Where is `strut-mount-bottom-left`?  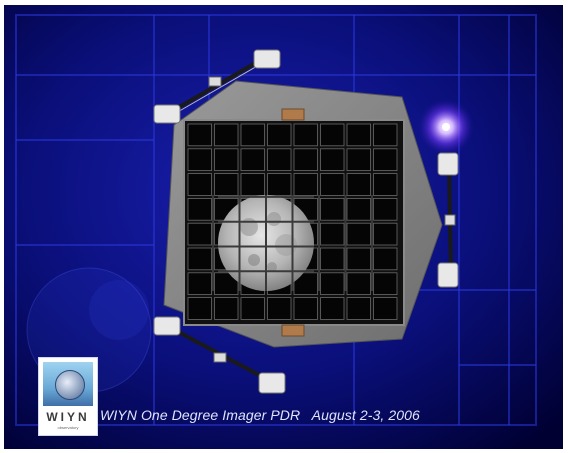 strut-mount-bottom-left is located at coordinates (219, 355).